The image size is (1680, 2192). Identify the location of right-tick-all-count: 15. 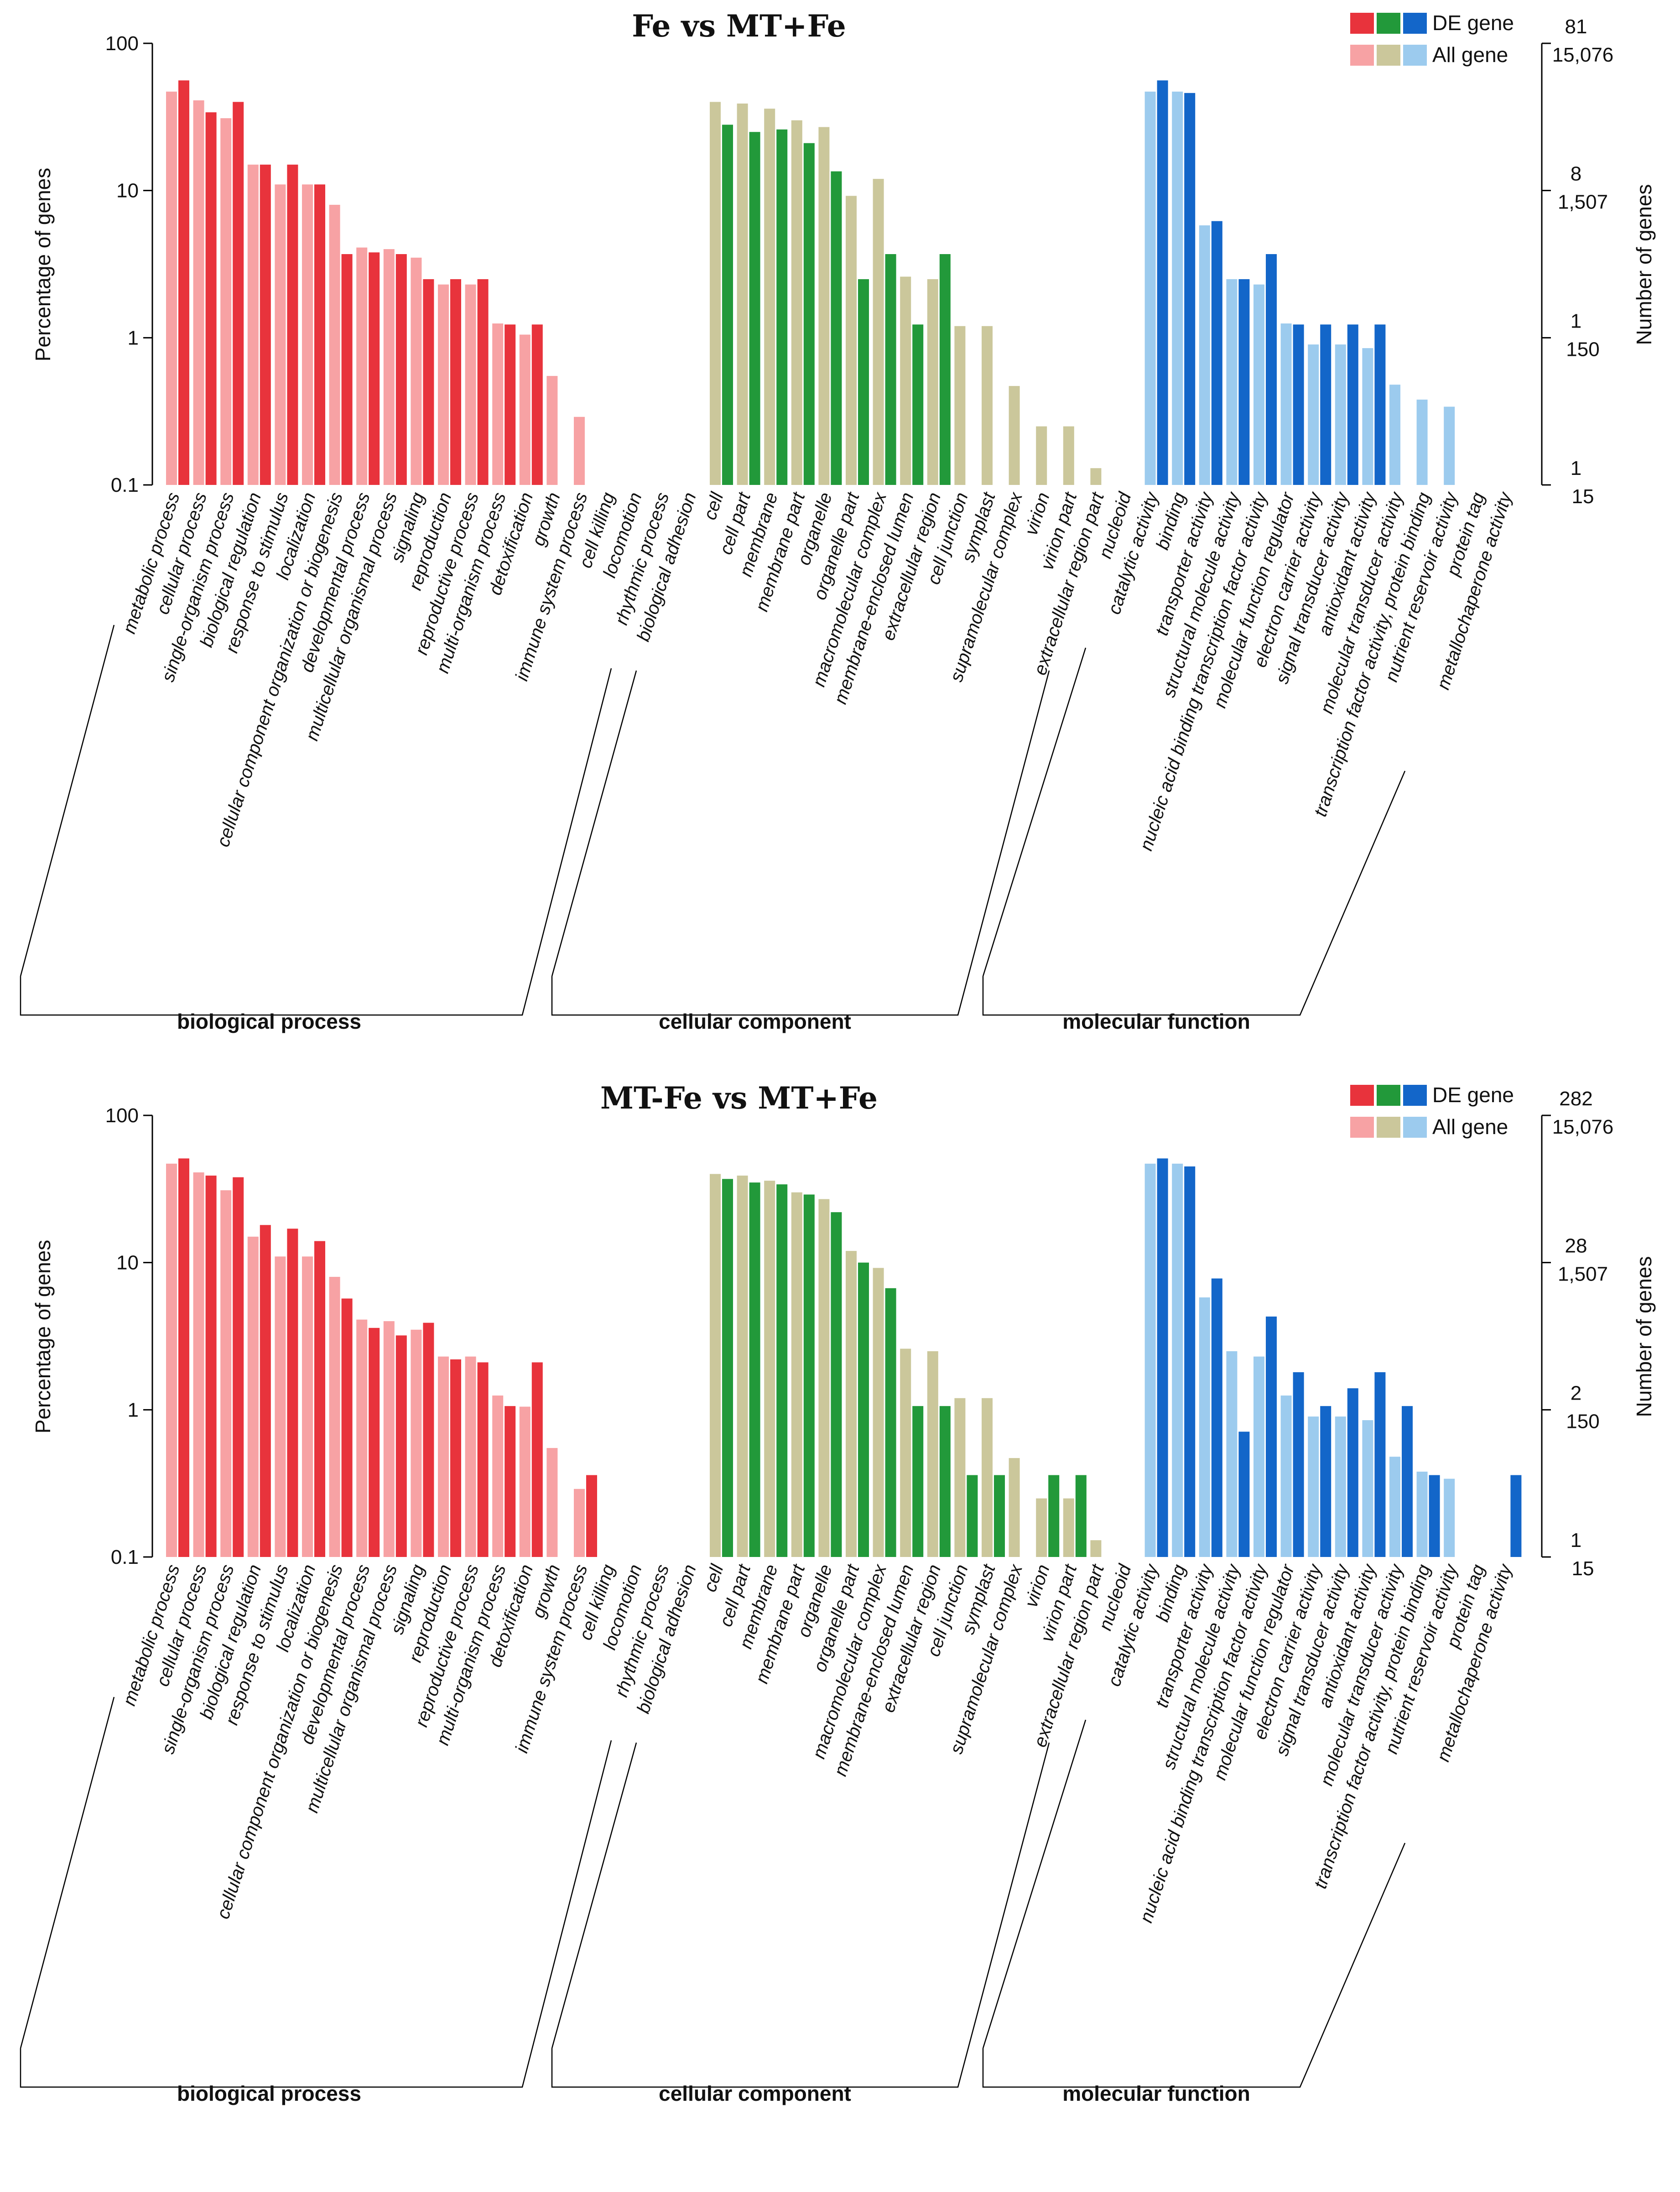
(1583, 496).